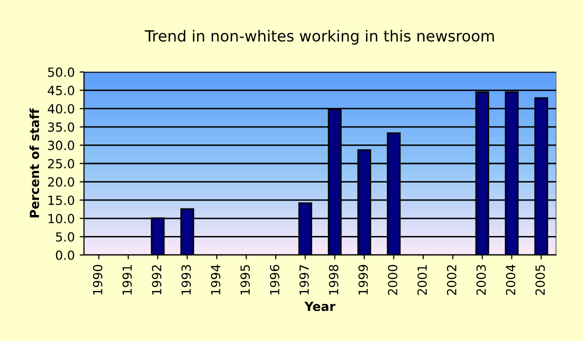 The height and width of the screenshot is (341, 583). What do you see at coordinates (304, 279) in the screenshot?
I see `x-tick-label: 1997` at bounding box center [304, 279].